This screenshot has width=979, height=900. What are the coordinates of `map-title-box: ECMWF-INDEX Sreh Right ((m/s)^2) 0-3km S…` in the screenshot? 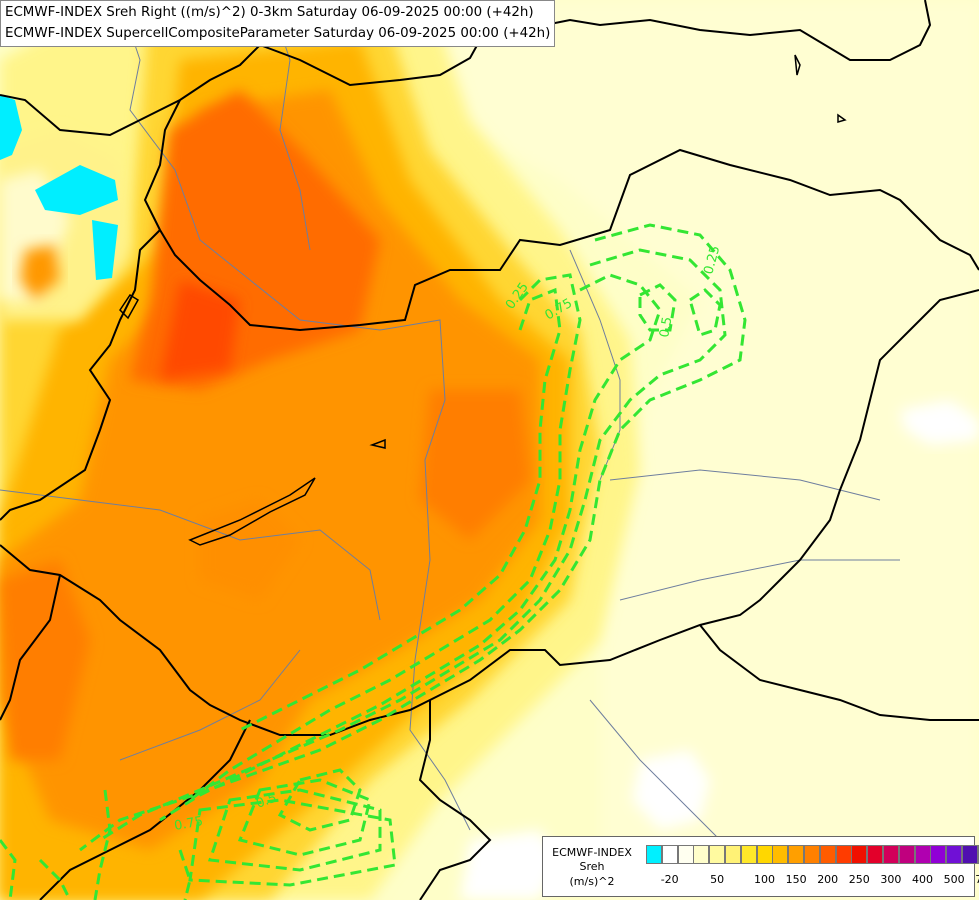 It's located at (278, 23).